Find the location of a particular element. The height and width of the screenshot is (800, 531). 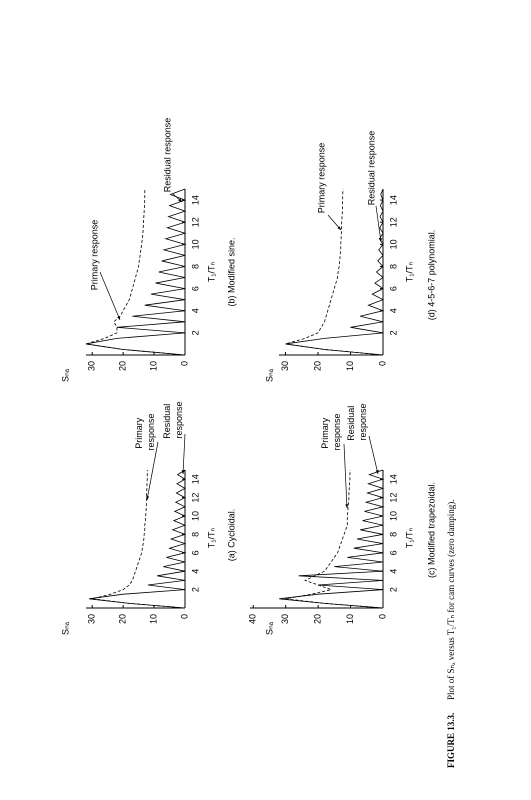

chart-title: (b) Modified sine. is located at coordinates (231, 271).